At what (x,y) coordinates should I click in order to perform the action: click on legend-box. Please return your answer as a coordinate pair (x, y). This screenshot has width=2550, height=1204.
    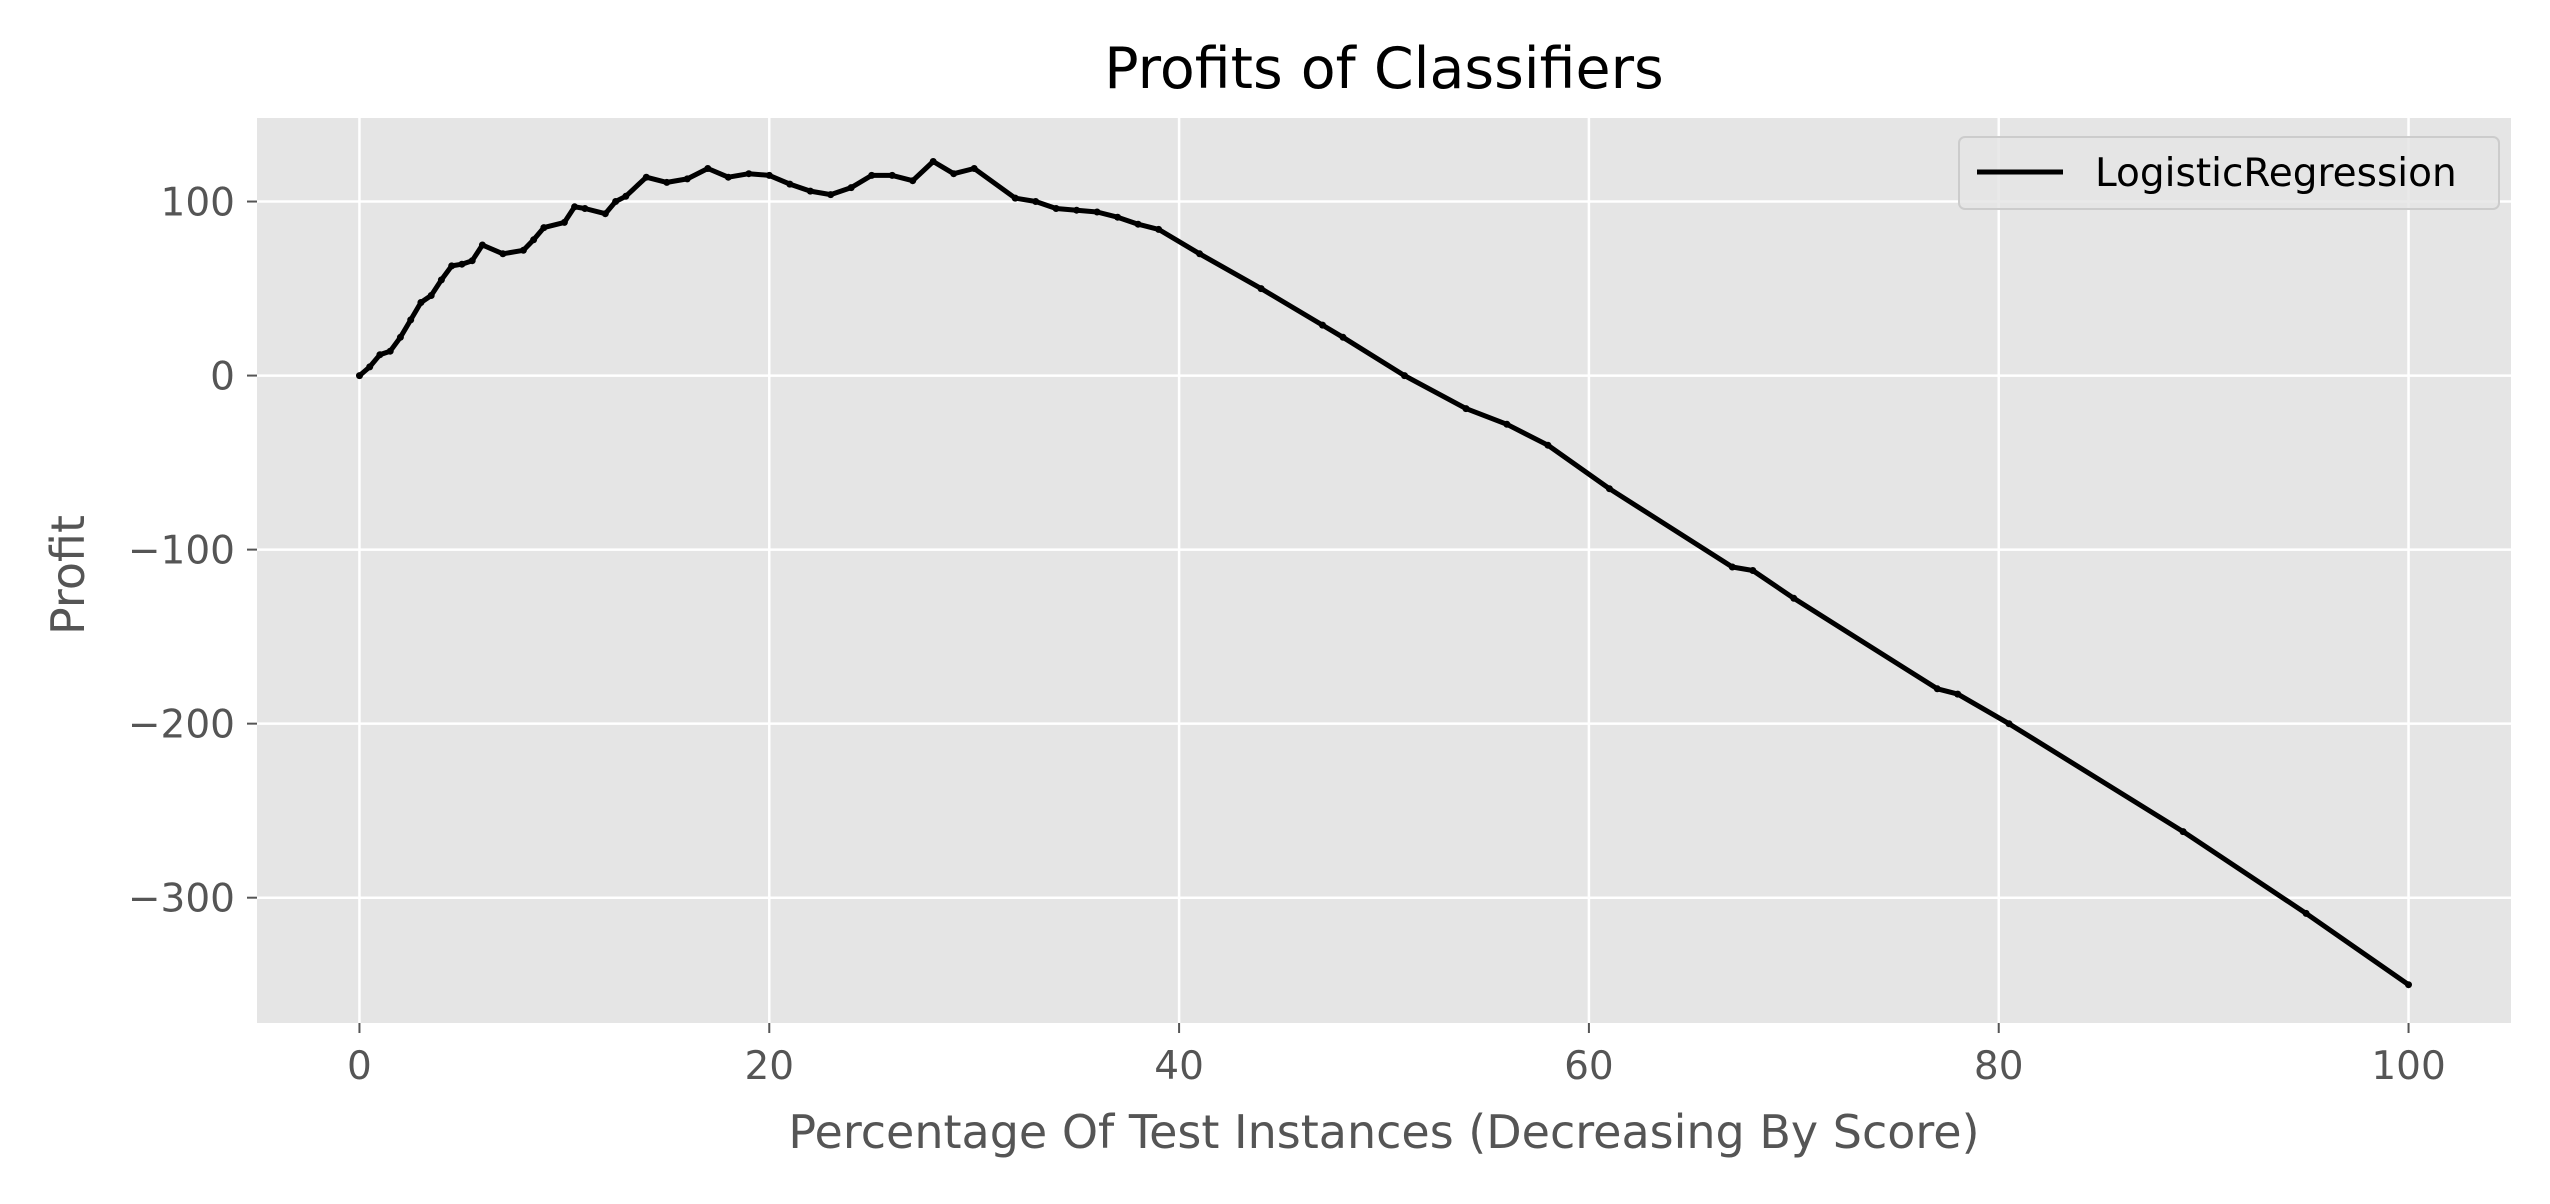
    Looking at the image, I should click on (2229, 173).